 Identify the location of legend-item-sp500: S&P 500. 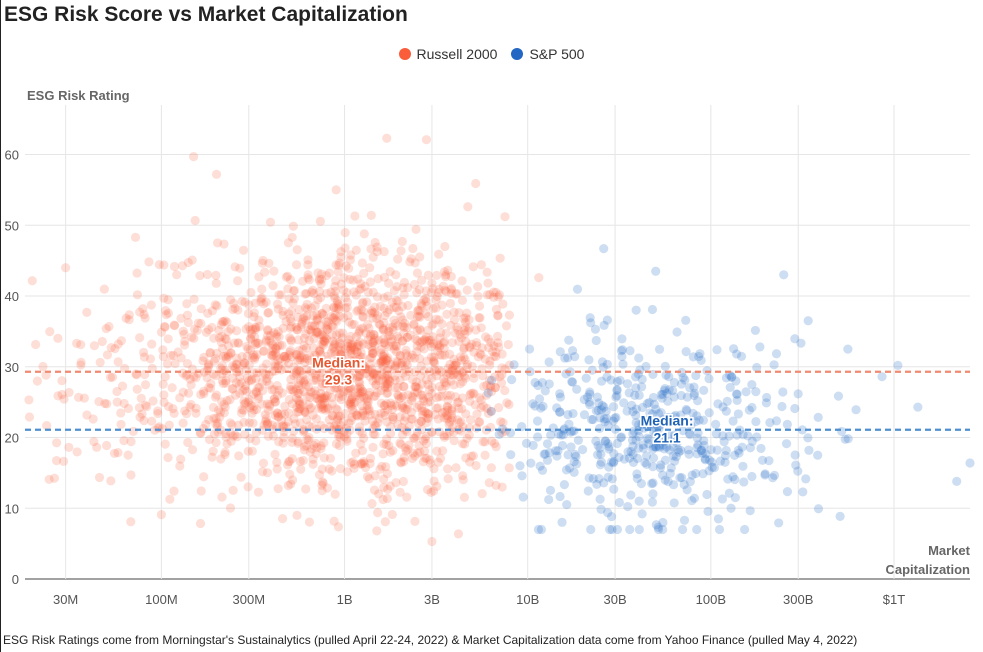
(547, 54).